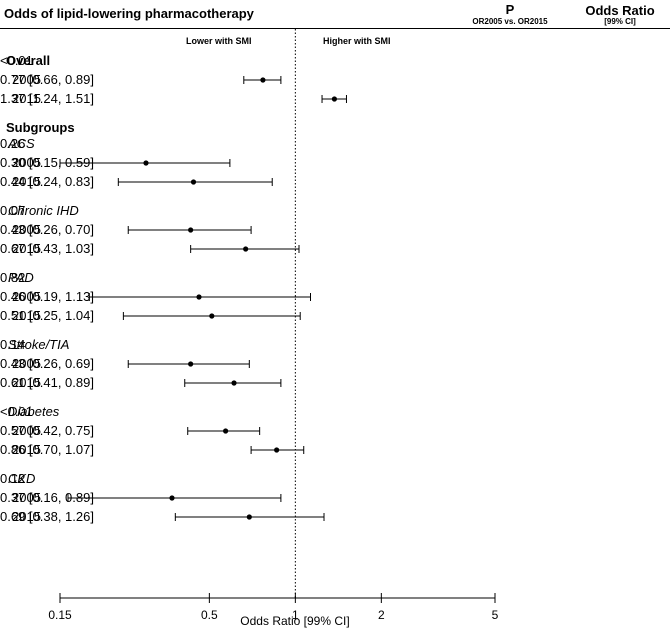 The width and height of the screenshot is (670, 632). I want to click on or-ci-text: 0.51 [0.25, 1.04], so click(47, 315).